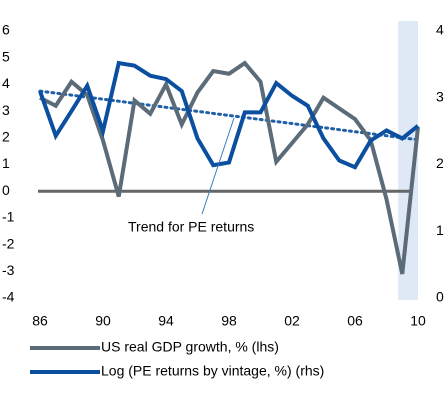 Image resolution: width=448 pixels, height=411 pixels. I want to click on y-tick-label: -4, so click(8, 297).